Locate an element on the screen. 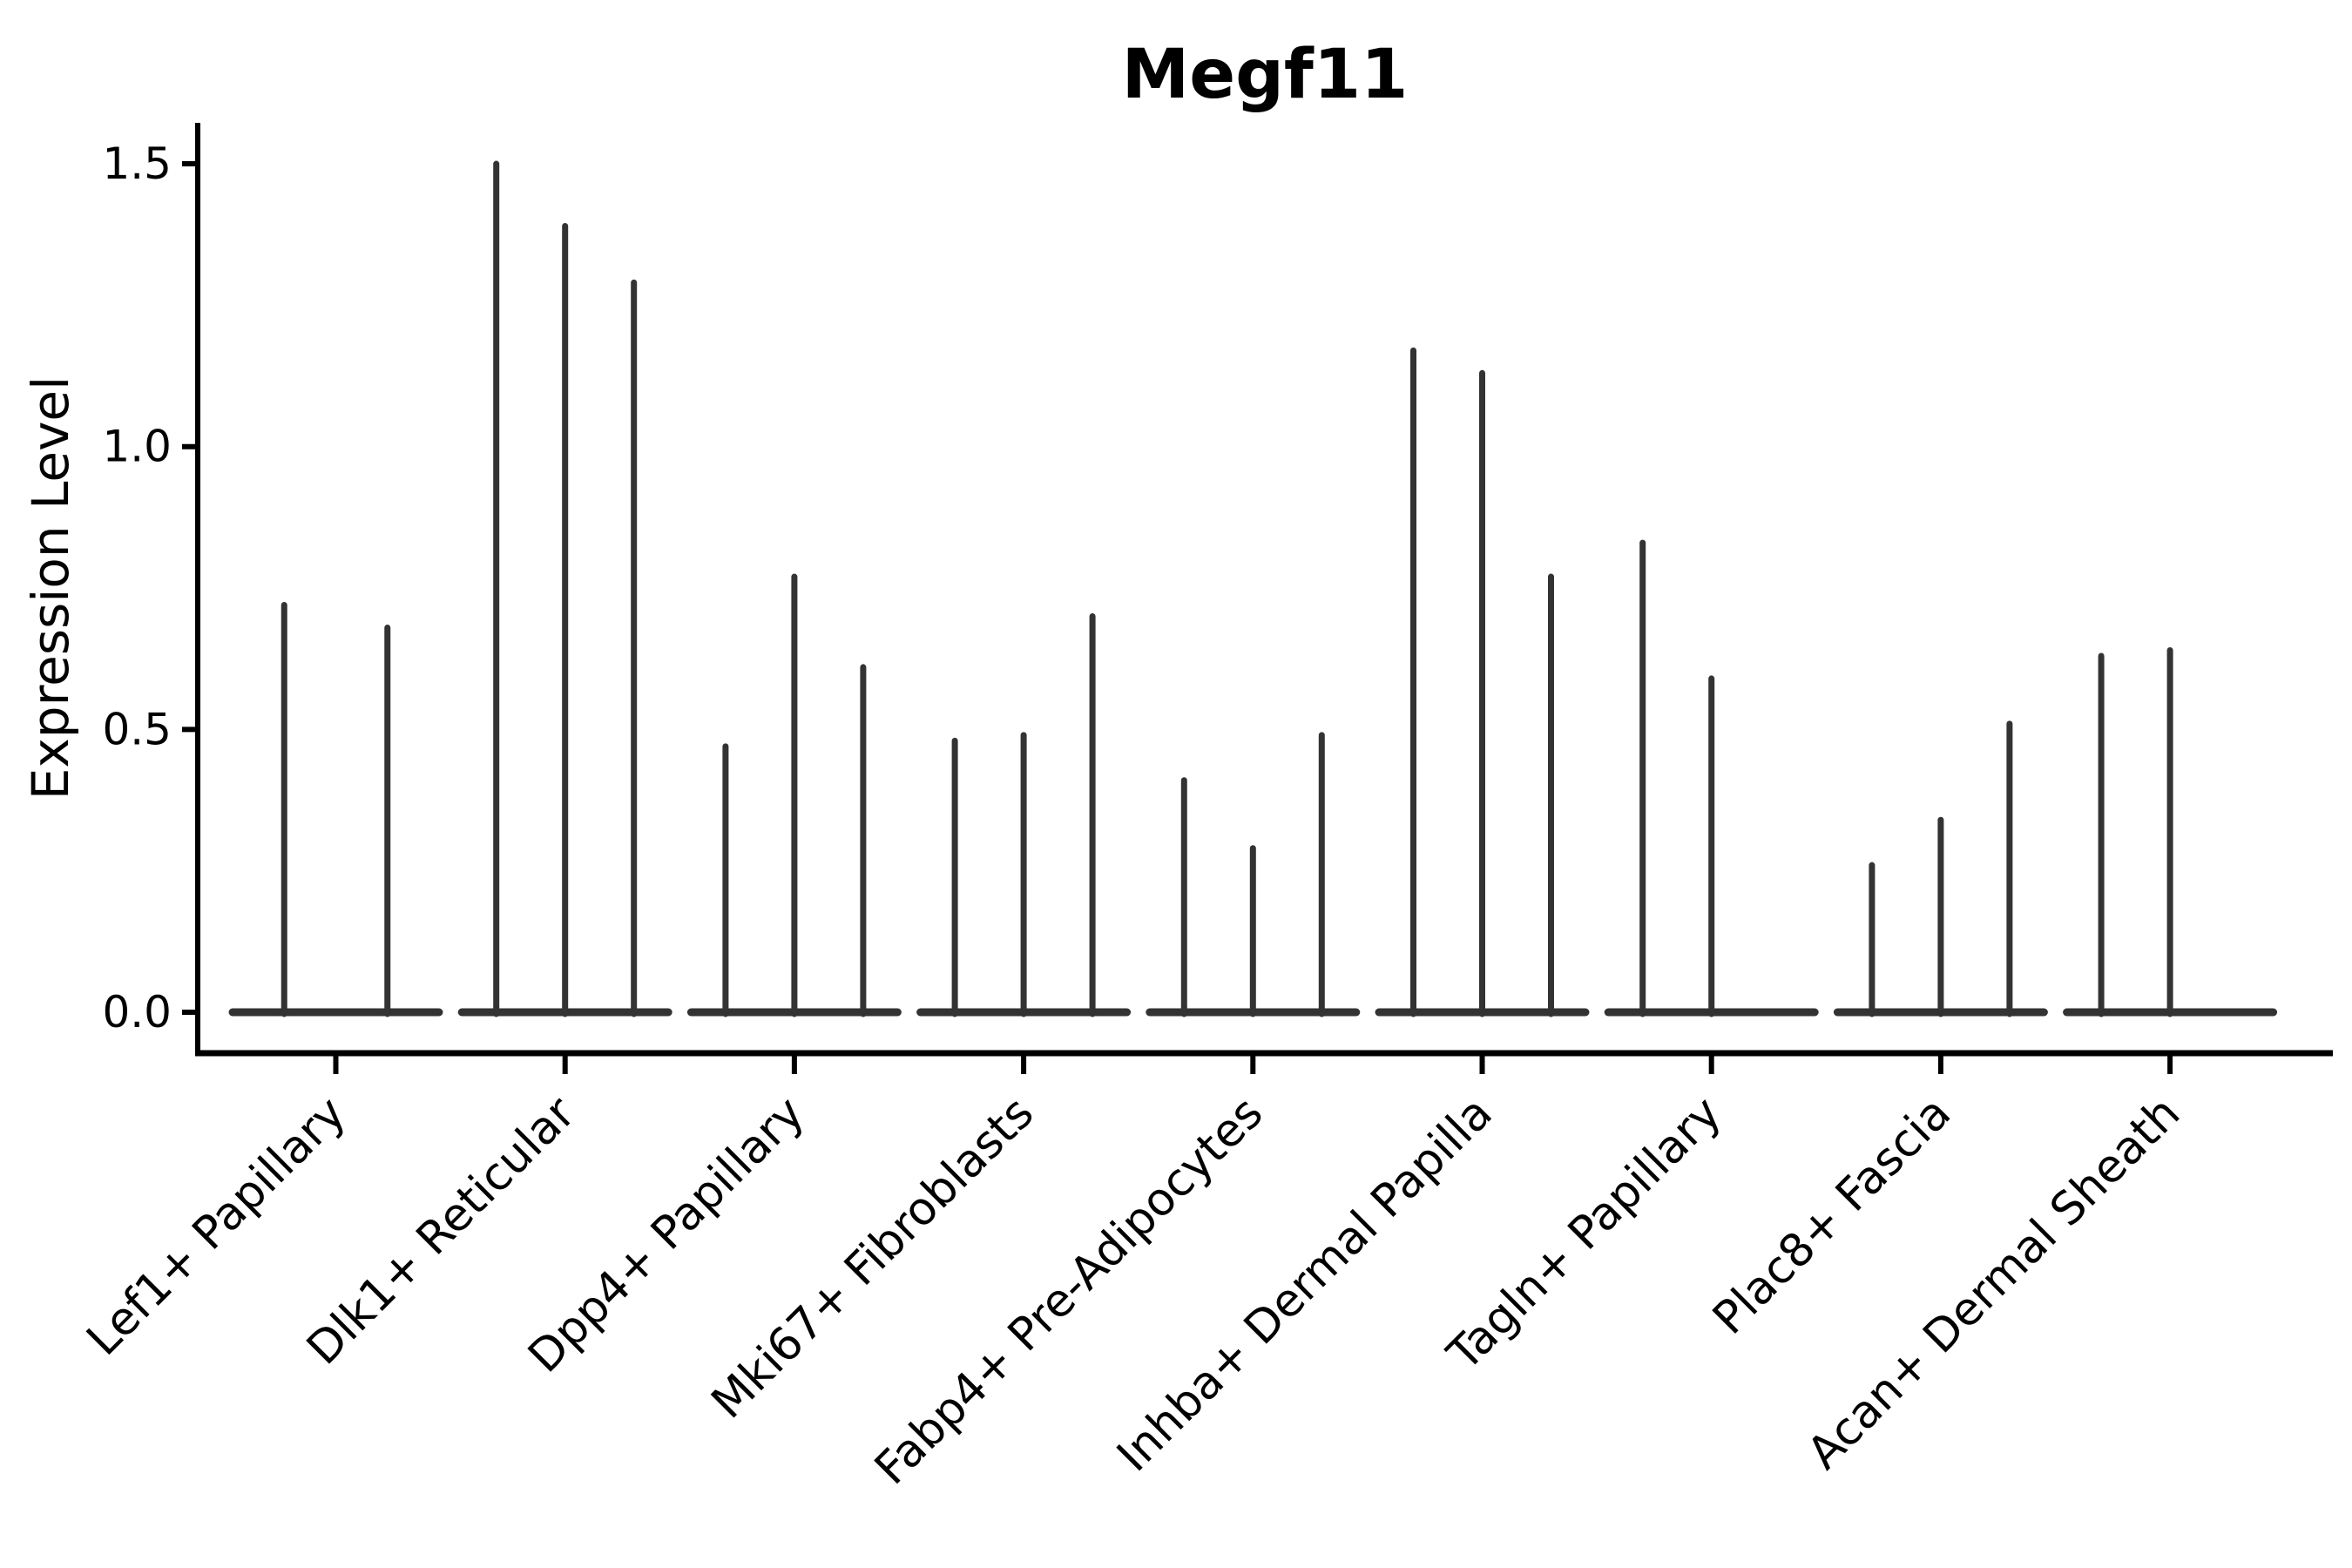  x-tick-label: Acan+ Dermal Sheath is located at coordinates (1994, 1283).